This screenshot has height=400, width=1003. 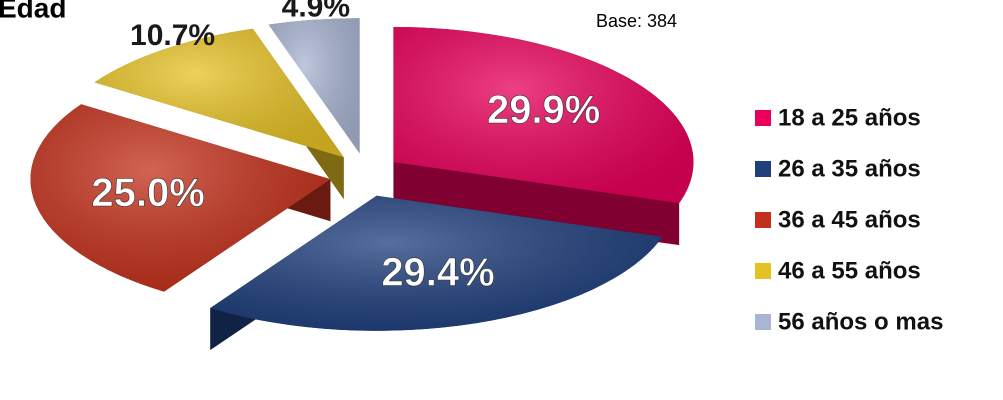 I want to click on chart-subtitle: Base: 384, so click(x=636, y=21).